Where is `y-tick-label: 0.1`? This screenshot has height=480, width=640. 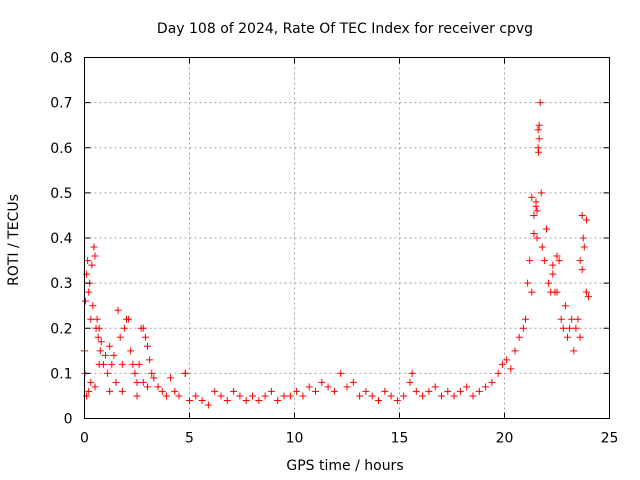
y-tick-label: 0.1 is located at coordinates (61, 374).